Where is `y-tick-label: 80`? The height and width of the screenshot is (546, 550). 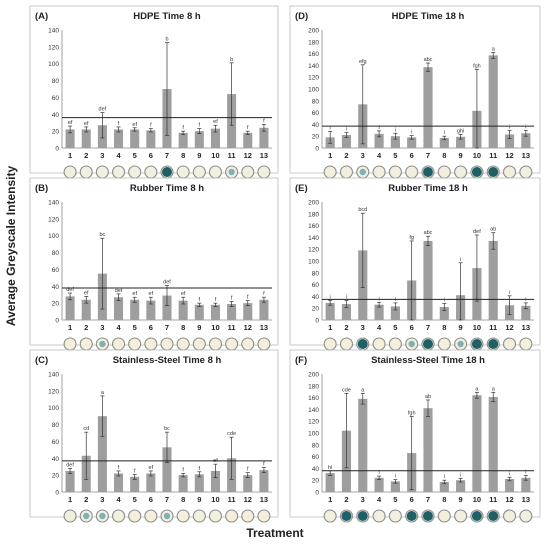
y-tick-label: 80 is located at coordinates (56, 81).